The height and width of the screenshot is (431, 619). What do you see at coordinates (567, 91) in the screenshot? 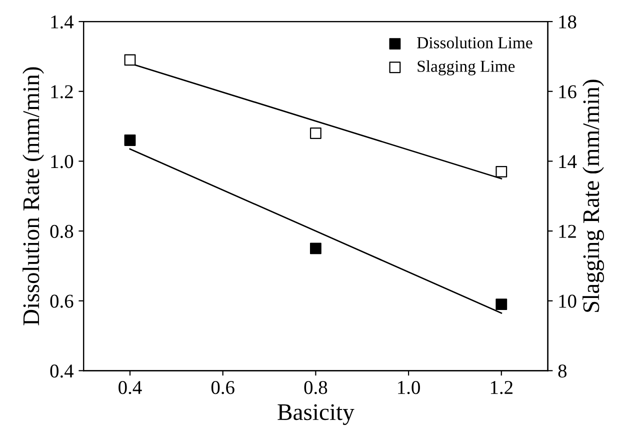
I see `y2-tick-label: 16` at bounding box center [567, 91].